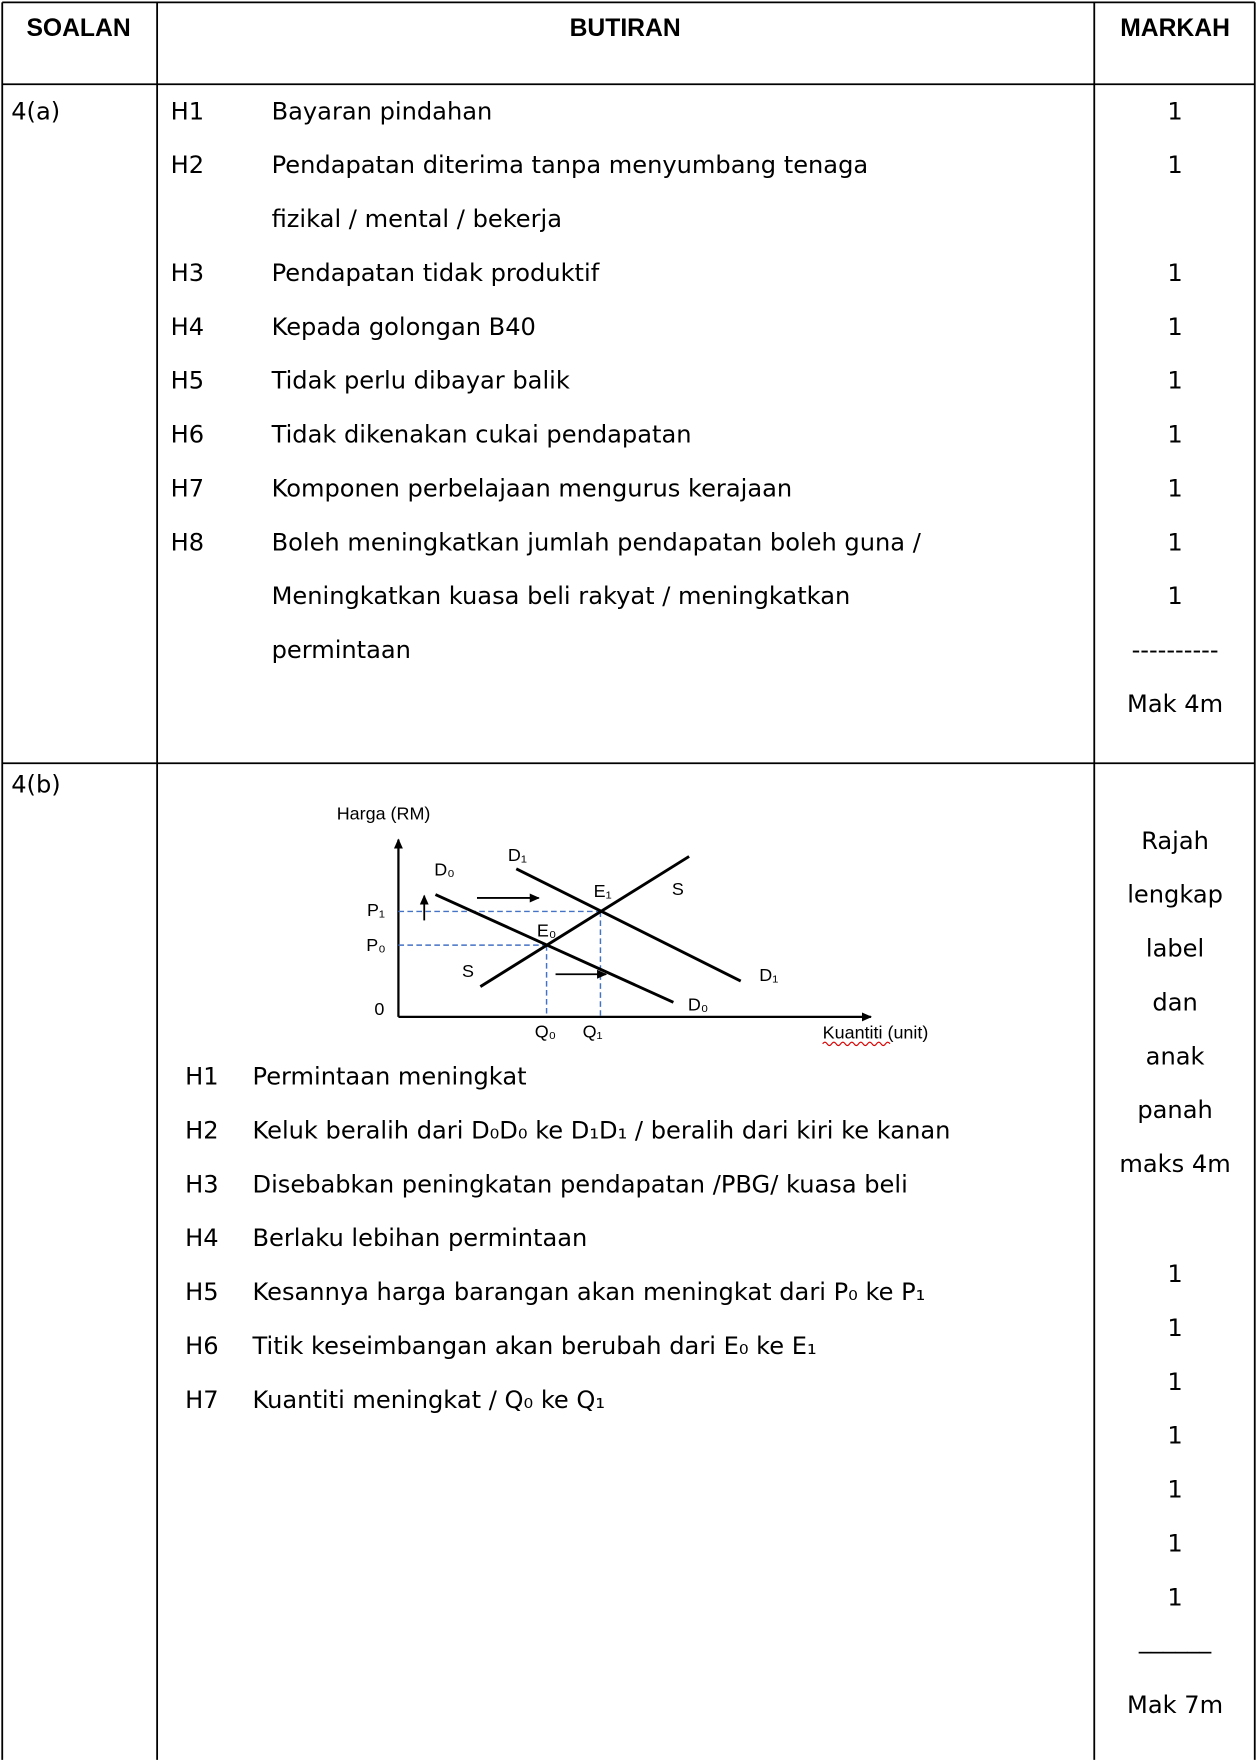 The height and width of the screenshot is (1760, 1257). I want to click on item-text: Tidak dikenakan cukai pendapatan, so click(481, 435).